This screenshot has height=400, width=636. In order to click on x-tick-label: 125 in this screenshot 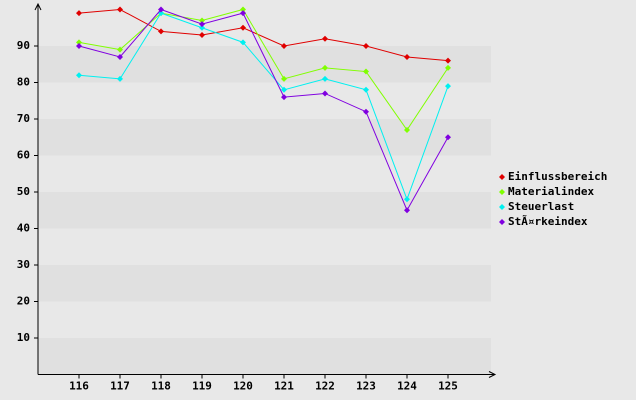, I will do `click(448, 386)`.